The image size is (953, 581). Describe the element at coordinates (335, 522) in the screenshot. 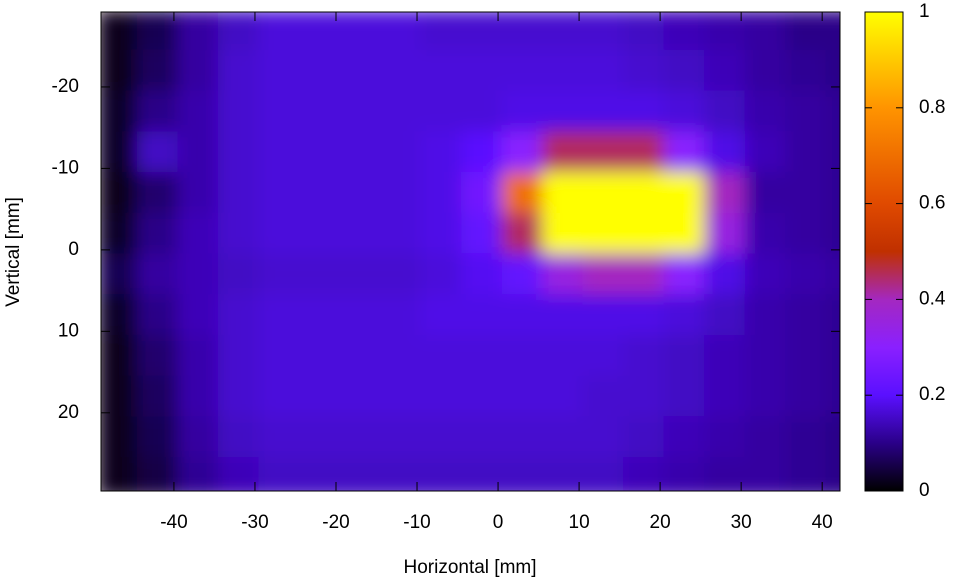

I see `x-tick-label: -20` at that location.